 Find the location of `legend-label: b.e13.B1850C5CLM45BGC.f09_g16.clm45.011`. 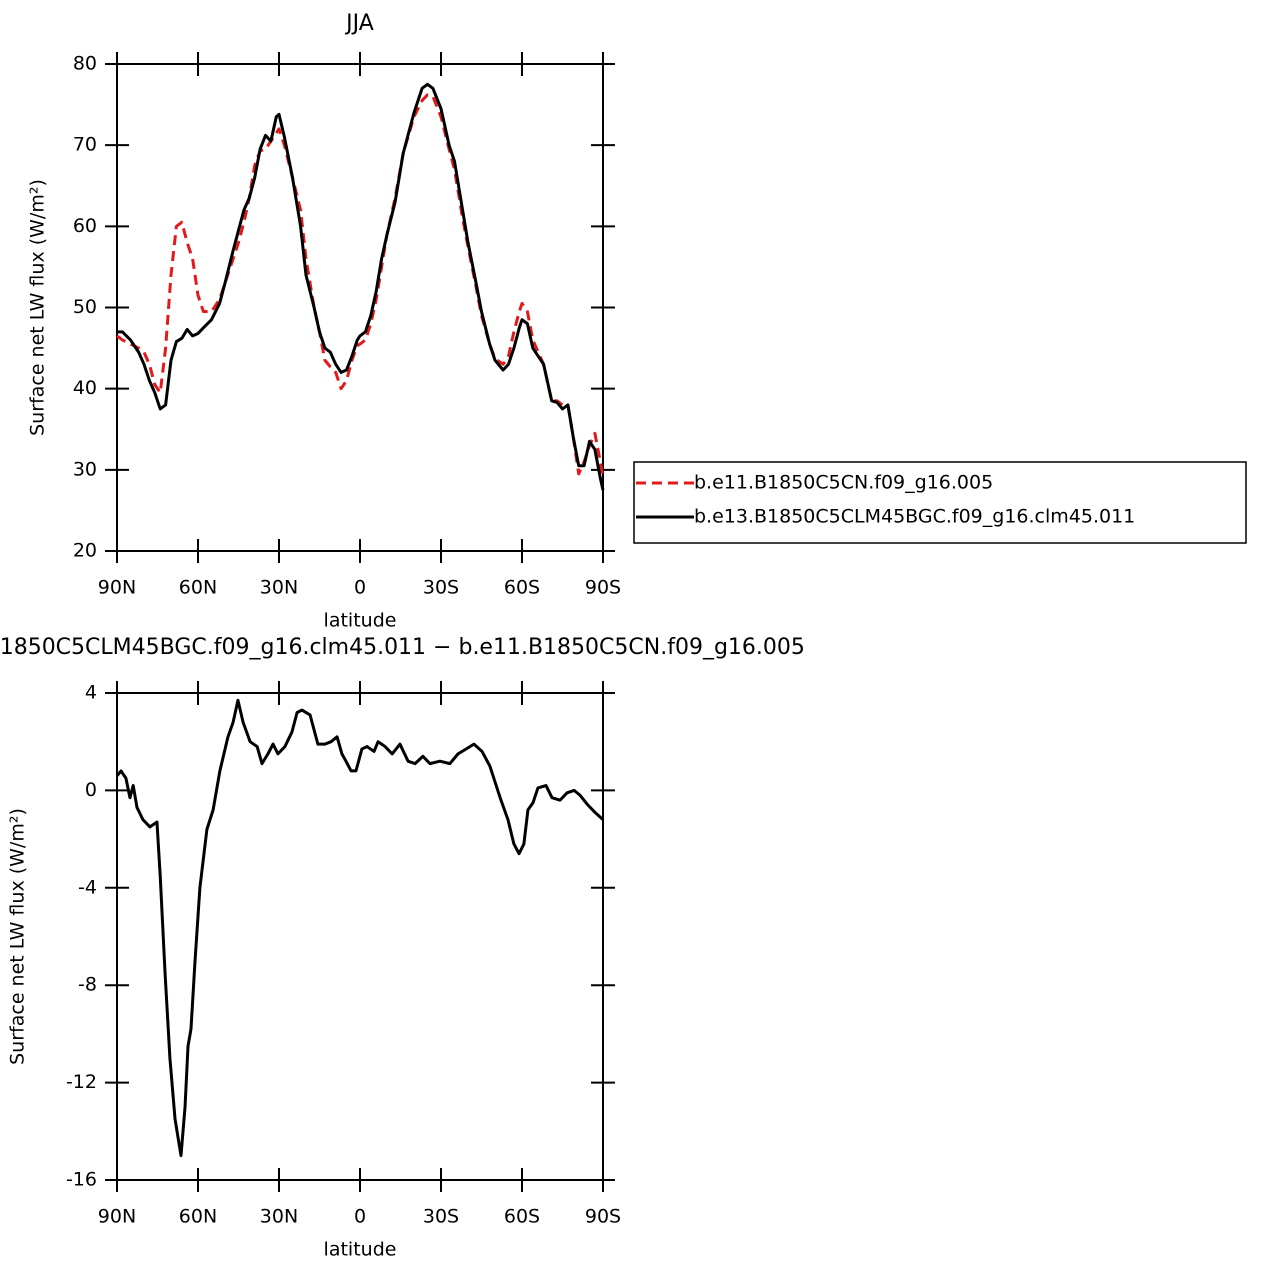

legend-label: b.e13.B1850C5CLM45BGC.f09_g16.clm45.011 is located at coordinates (914, 517).